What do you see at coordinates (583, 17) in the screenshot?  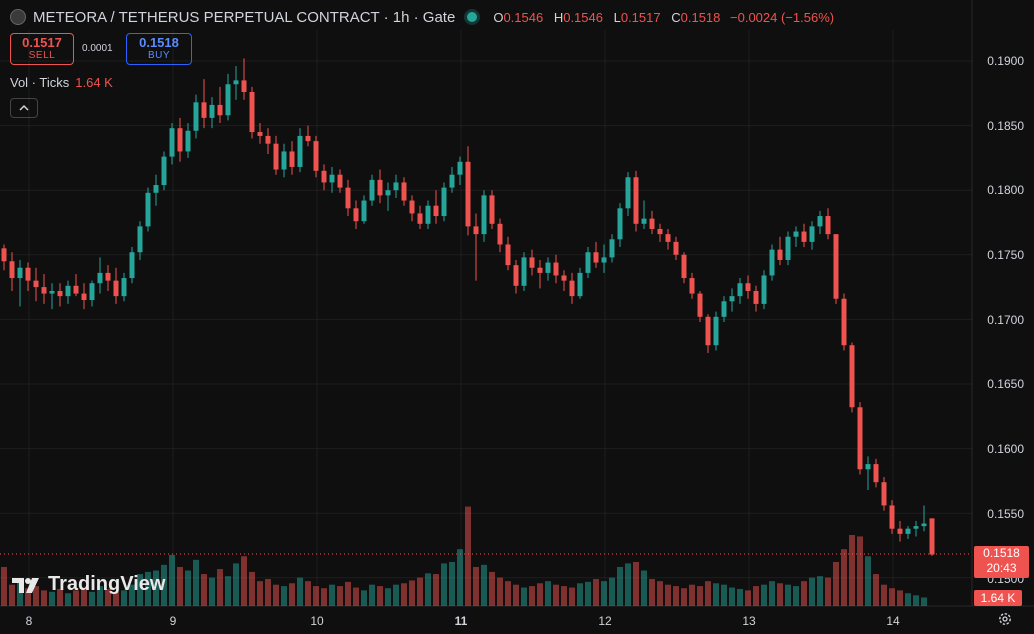 I see `ohlc-high-value: 0.1546` at bounding box center [583, 17].